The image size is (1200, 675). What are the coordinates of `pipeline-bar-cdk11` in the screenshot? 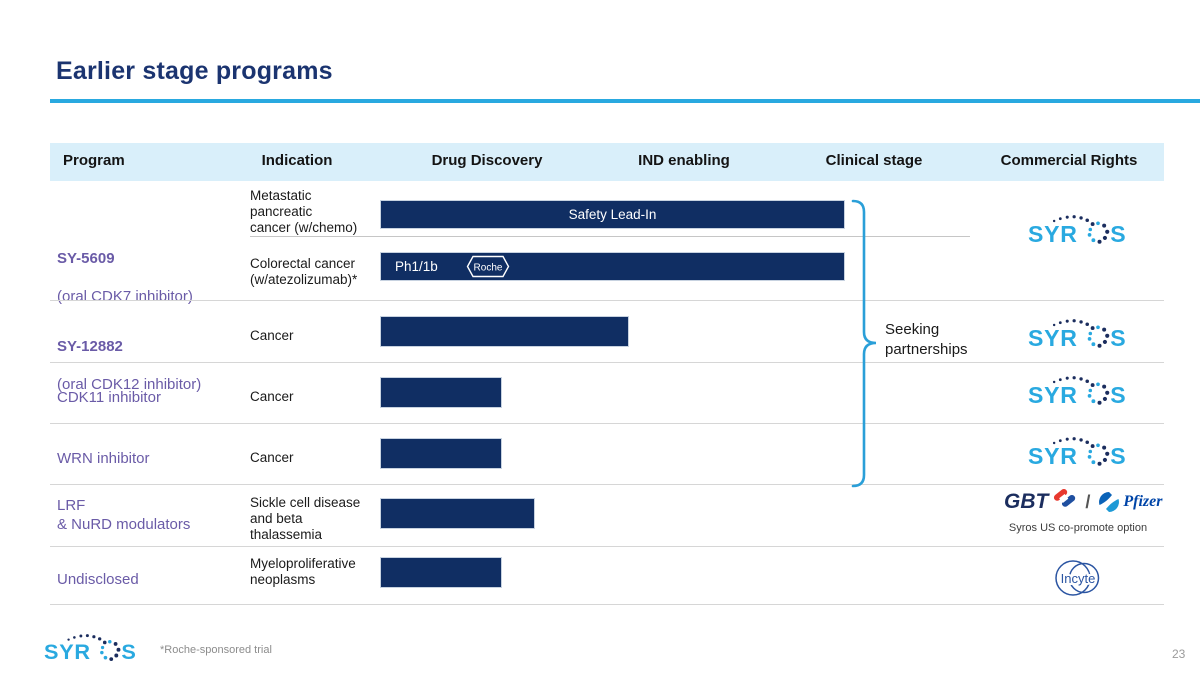 It's located at (441, 392).